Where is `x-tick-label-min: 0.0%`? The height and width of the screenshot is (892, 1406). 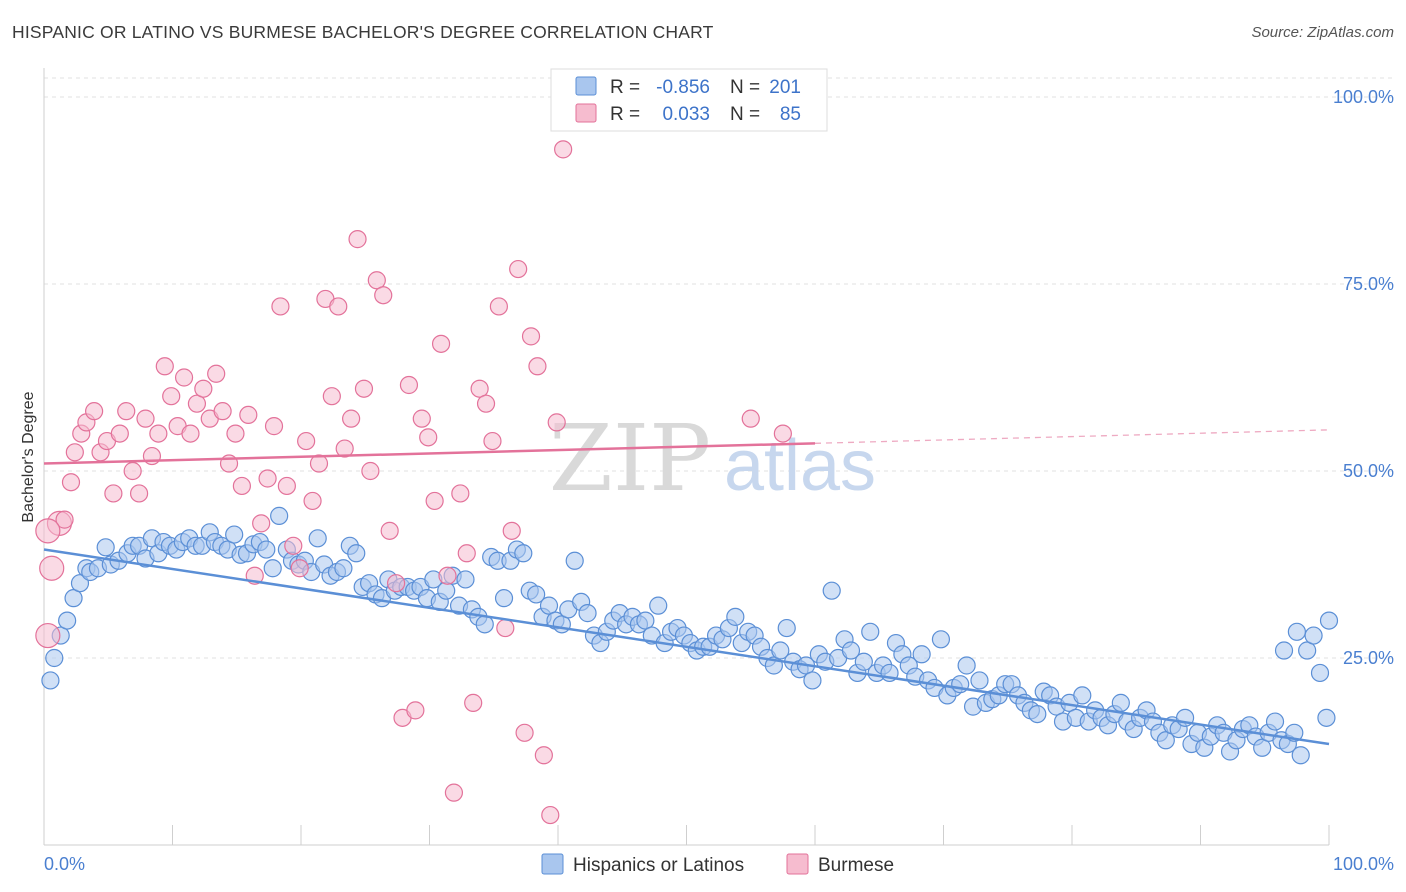
x-tick-label-min: 0.0% is located at coordinates (64, 864).